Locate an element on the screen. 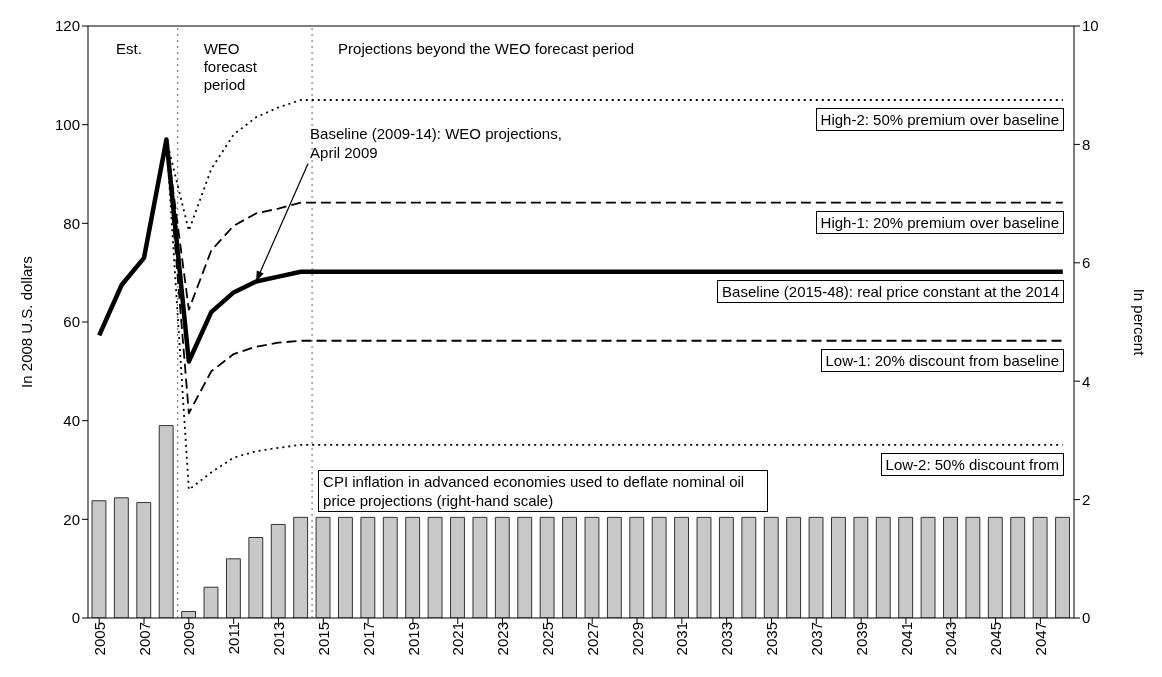 The image size is (1162, 677). x-tick-label: 2047 is located at coordinates (1041, 639).